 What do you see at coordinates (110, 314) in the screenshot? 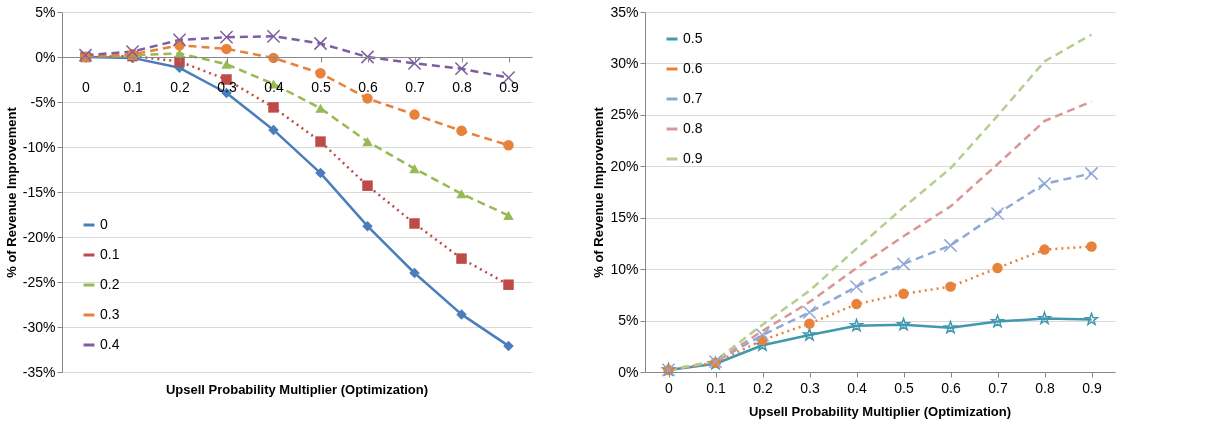
I see `legend-label: 0.3` at bounding box center [110, 314].